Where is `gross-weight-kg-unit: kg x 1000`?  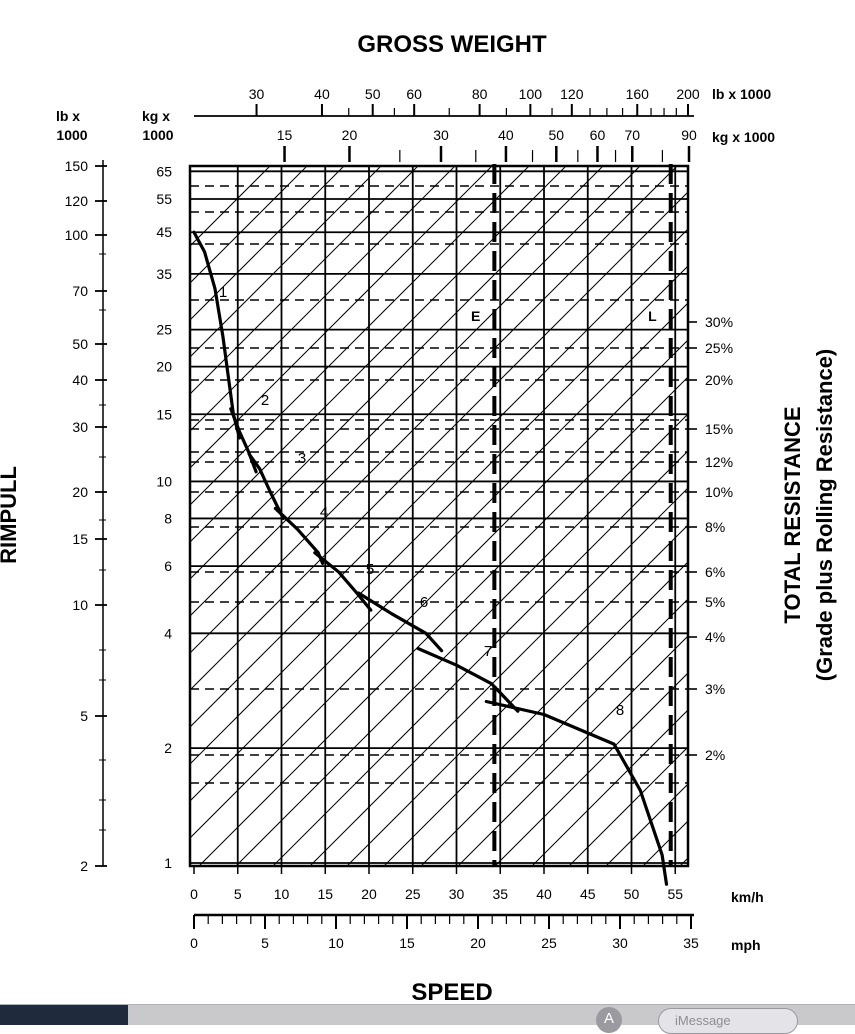
gross-weight-kg-unit: kg x 1000 is located at coordinates (743, 137).